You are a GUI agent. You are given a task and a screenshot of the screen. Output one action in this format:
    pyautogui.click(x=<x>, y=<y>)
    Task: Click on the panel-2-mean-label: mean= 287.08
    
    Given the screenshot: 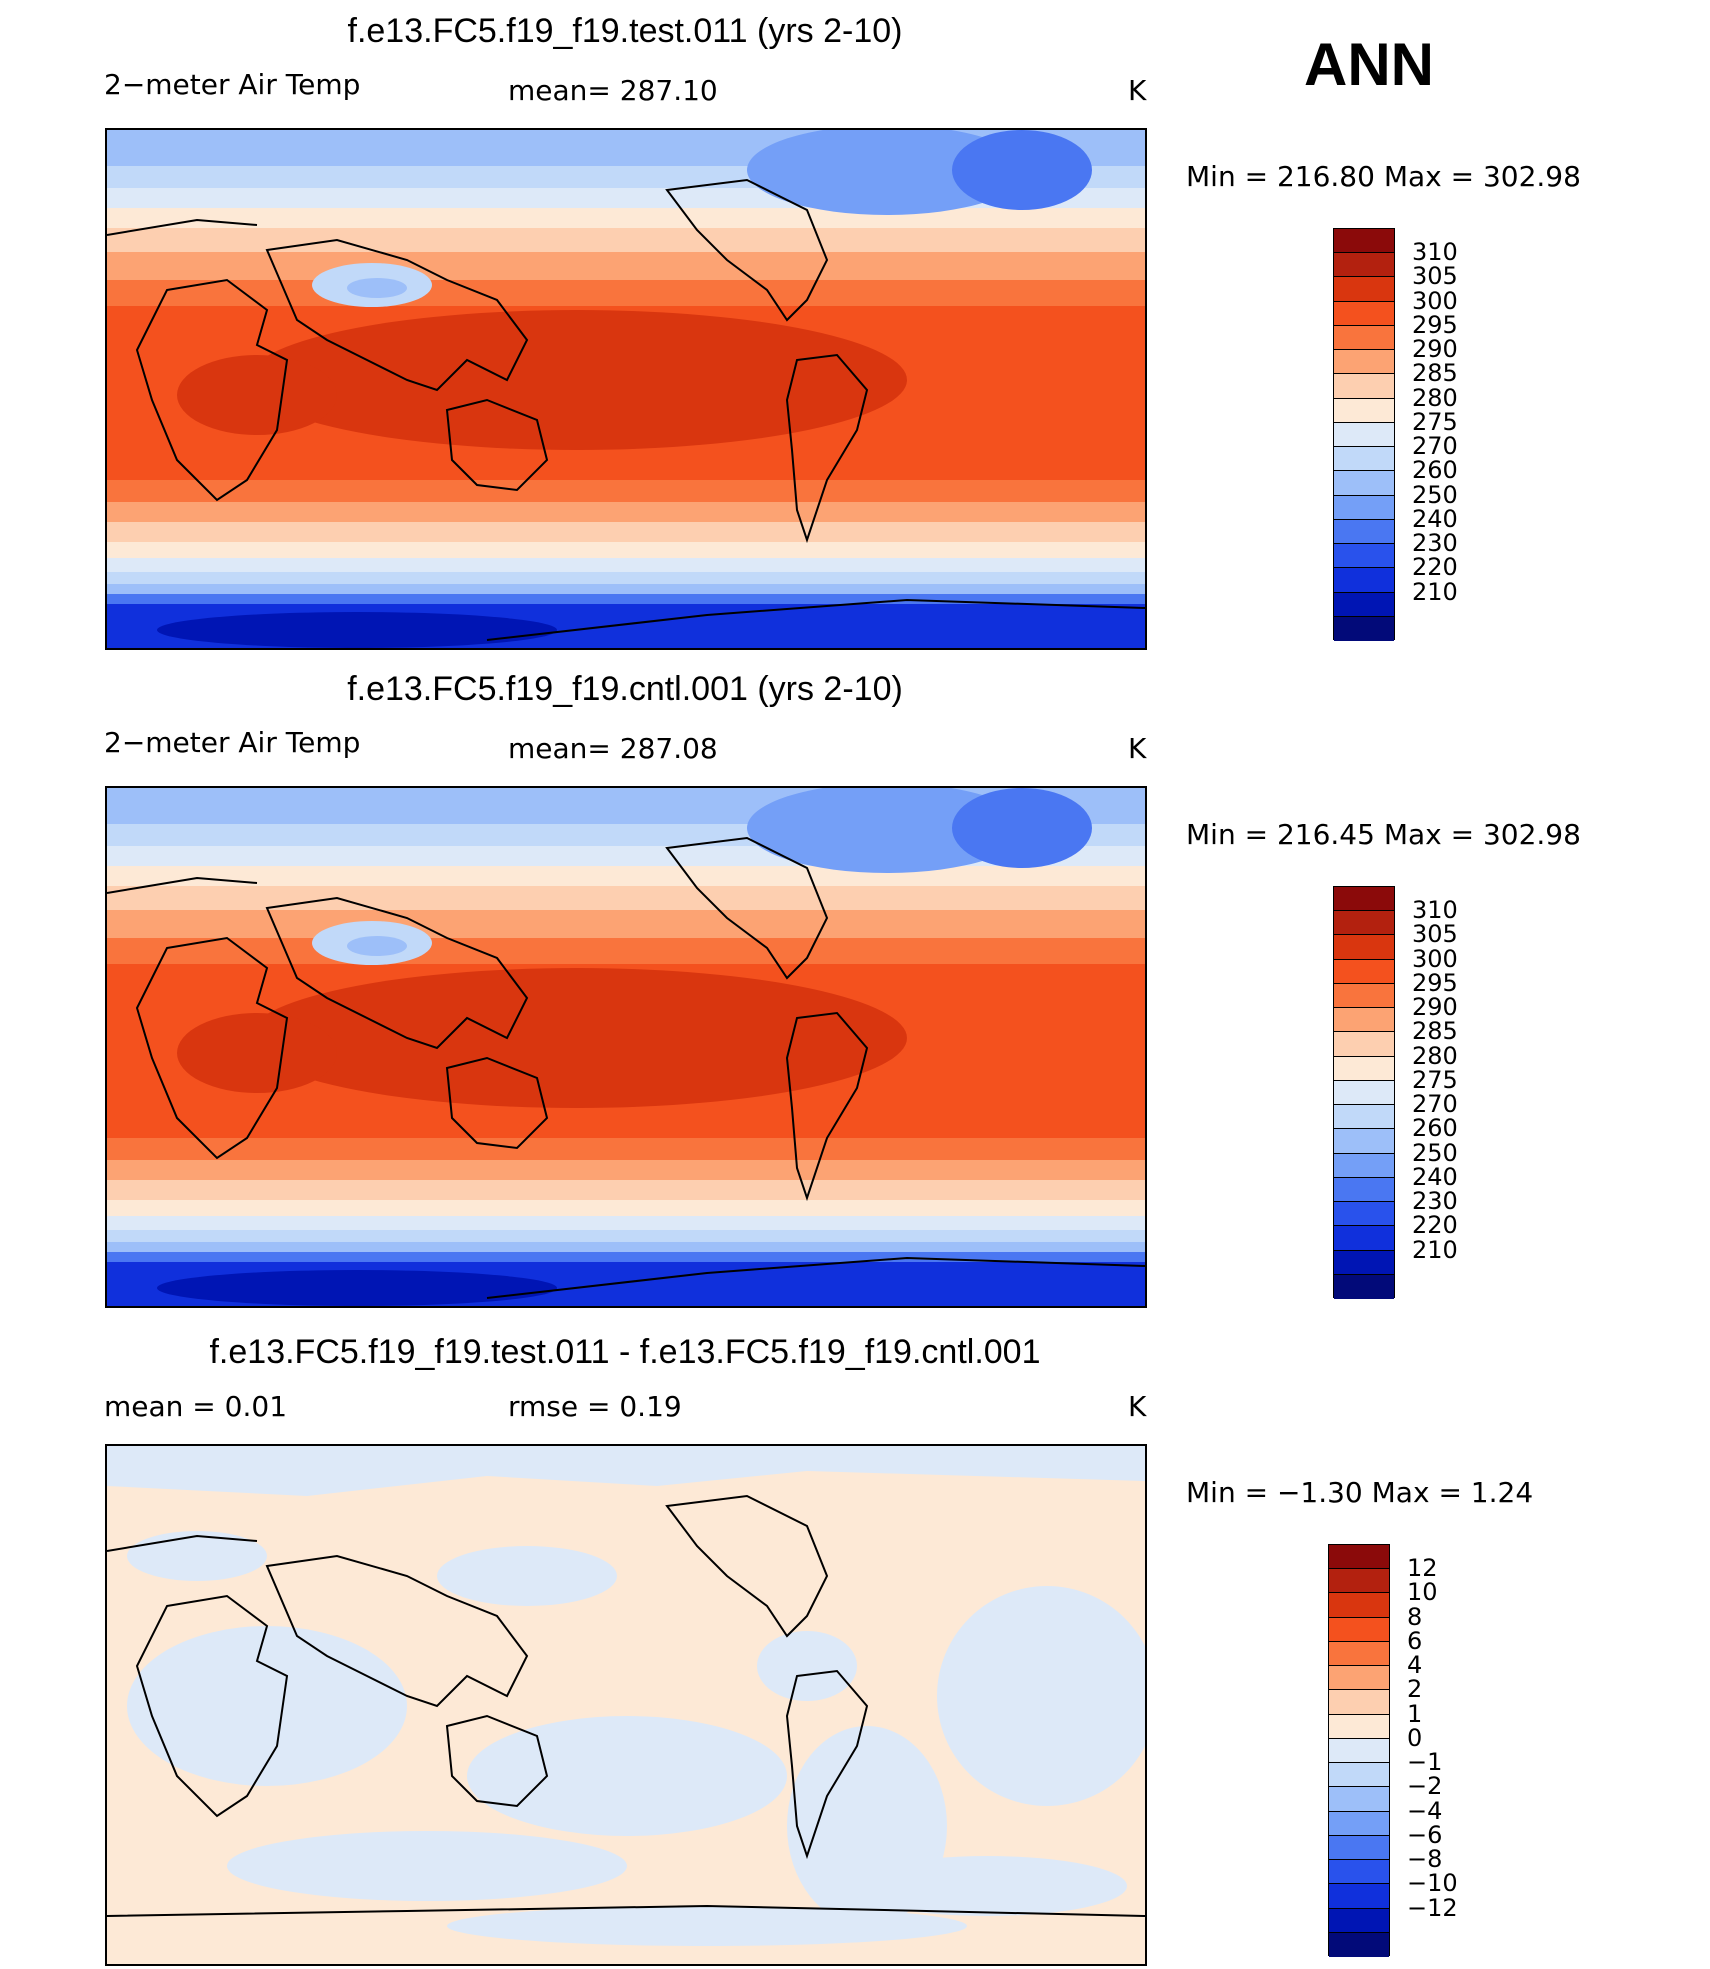 What is the action you would take?
    pyautogui.click(x=613, y=748)
    